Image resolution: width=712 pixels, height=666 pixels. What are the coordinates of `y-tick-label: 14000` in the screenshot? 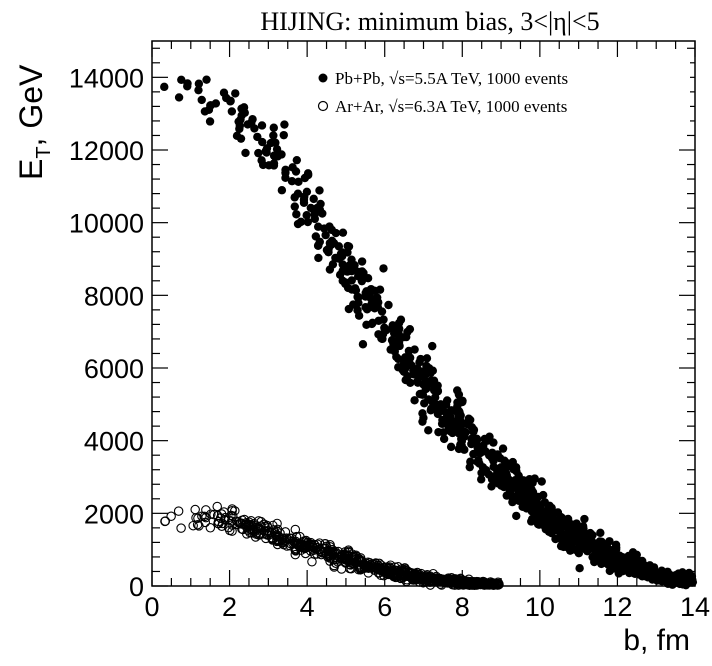 It's located at (106, 78).